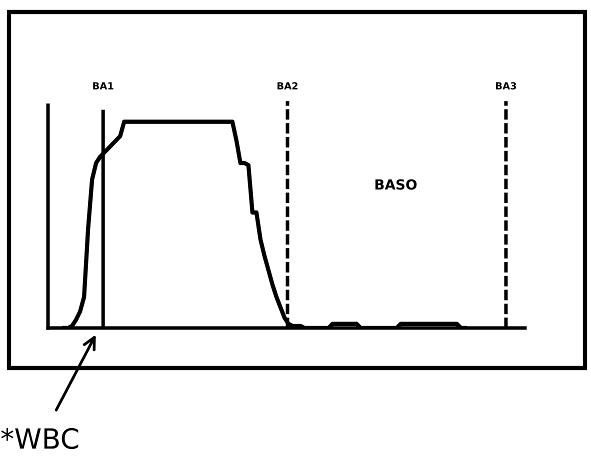 The height and width of the screenshot is (471, 591). I want to click on text: *WBC, so click(39, 439).